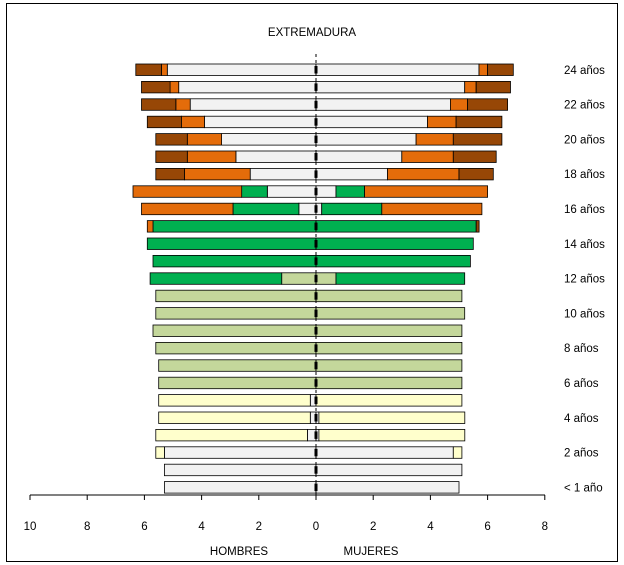 Image resolution: width=624 pixels, height=565 pixels. I want to click on y-label-10: 10 años, so click(584, 314).